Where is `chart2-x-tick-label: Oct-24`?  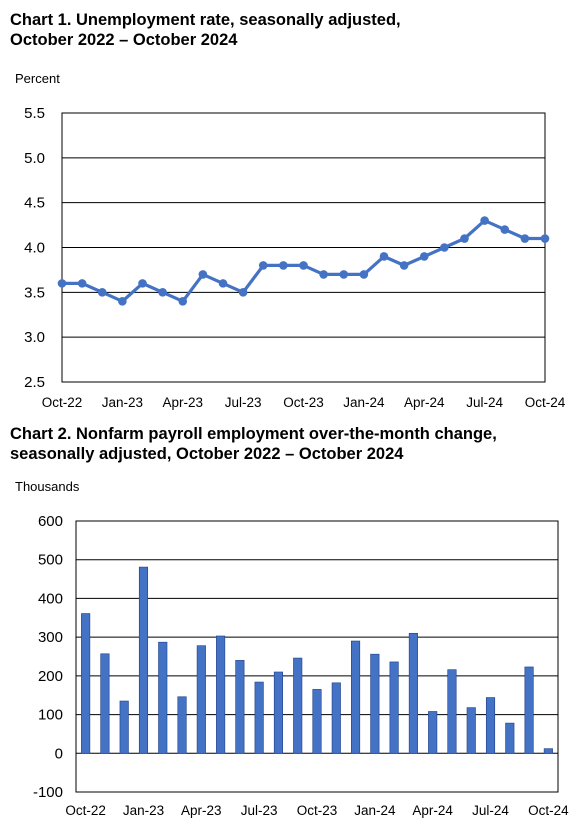 chart2-x-tick-label: Oct-24 is located at coordinates (548, 810).